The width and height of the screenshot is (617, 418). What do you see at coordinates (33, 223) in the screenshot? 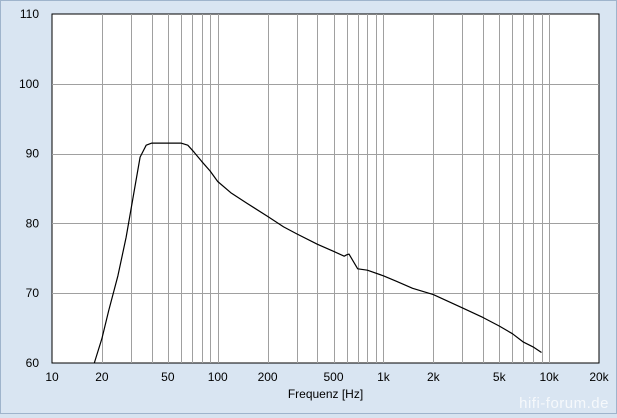
I see `y-tick-label: 80` at bounding box center [33, 223].